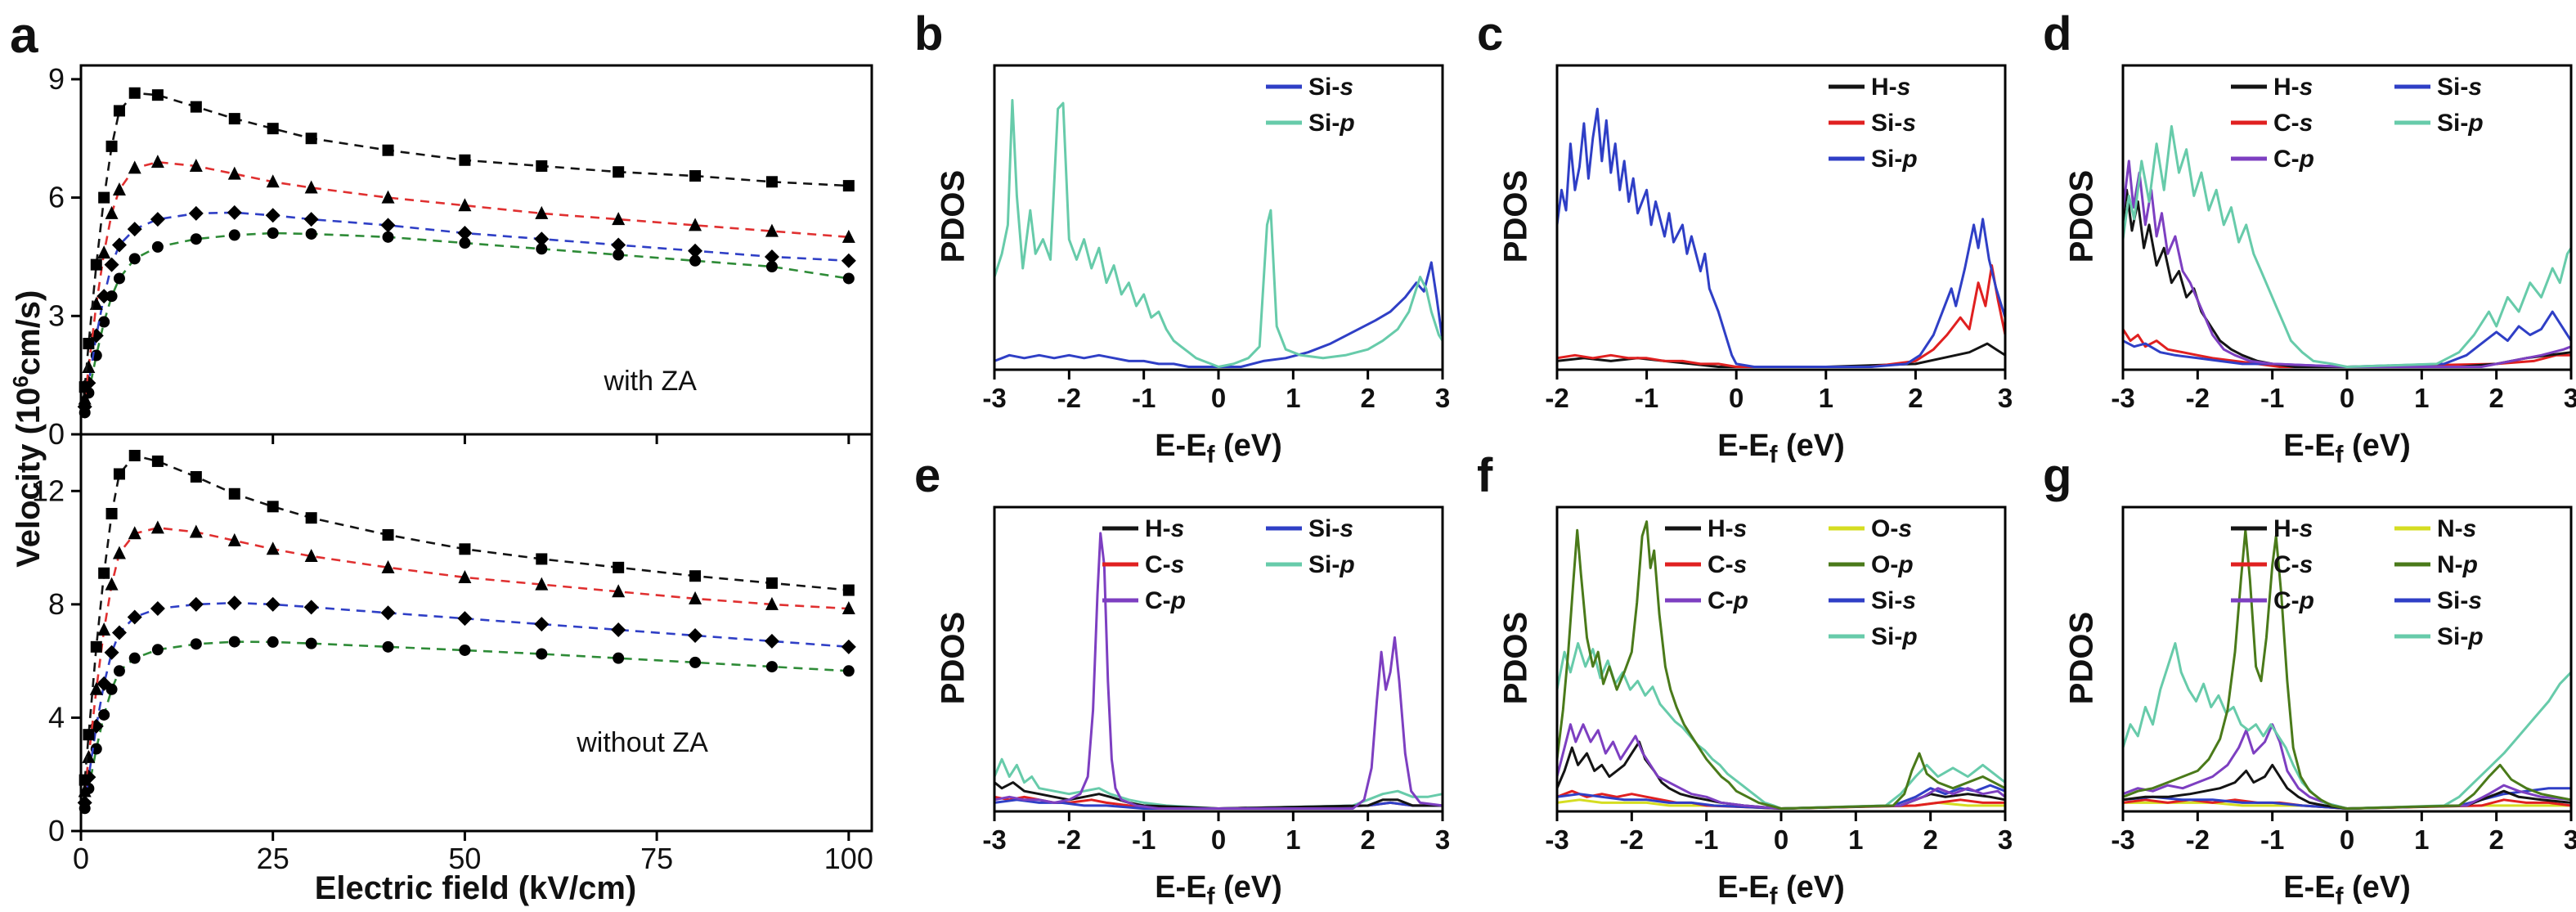 This screenshot has width=2576, height=912. I want to click on panel-c: c PDOS -2 -1 0 1 2 3 H-s Si-s Si-p E-Ef (eV), so click(1755, 252).